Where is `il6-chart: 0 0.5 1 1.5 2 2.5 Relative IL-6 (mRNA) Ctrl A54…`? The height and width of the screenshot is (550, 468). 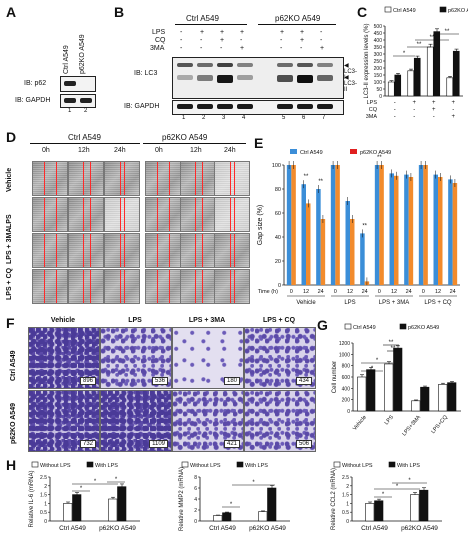 il6-chart: 0 0.5 1 1.5 2 2.5 Relative IL-6 (mRNA) Ctrl A54… is located at coordinates (84, 496).